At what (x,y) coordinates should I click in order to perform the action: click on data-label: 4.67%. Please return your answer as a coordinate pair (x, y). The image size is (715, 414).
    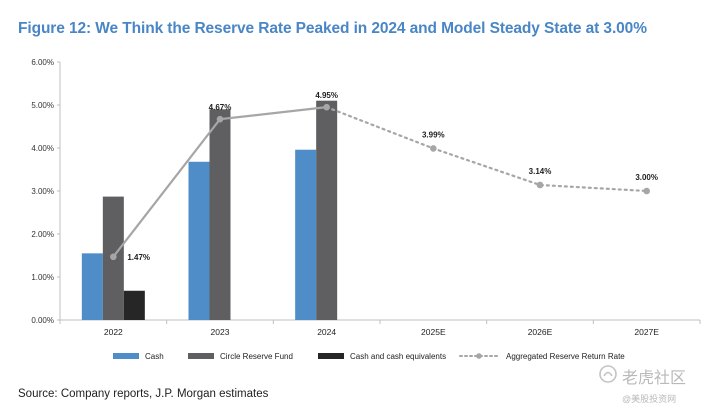
    Looking at the image, I should click on (220, 107).